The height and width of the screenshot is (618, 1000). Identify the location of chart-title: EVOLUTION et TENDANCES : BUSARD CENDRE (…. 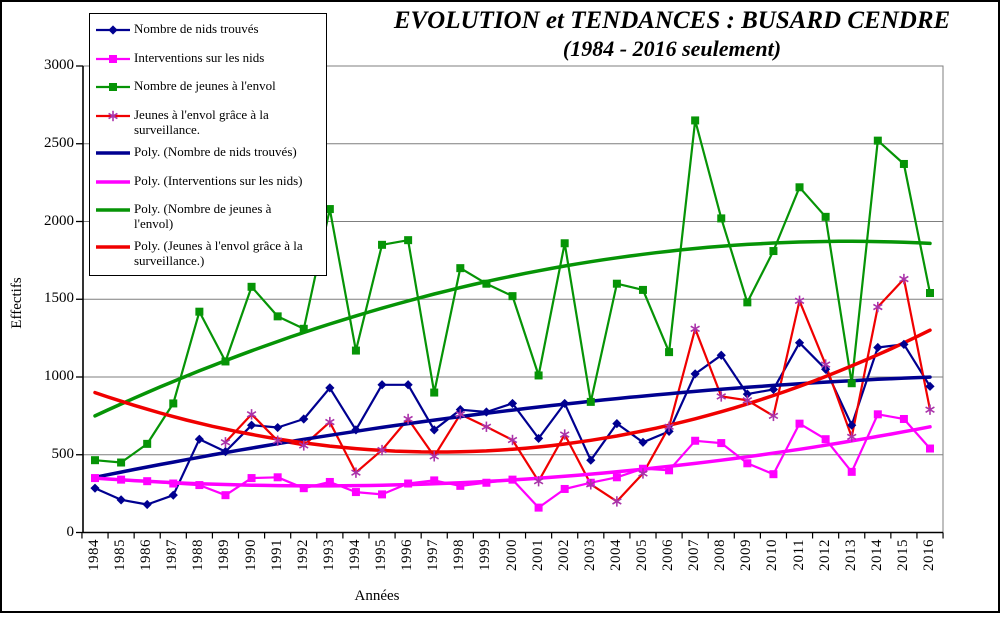
(672, 33).